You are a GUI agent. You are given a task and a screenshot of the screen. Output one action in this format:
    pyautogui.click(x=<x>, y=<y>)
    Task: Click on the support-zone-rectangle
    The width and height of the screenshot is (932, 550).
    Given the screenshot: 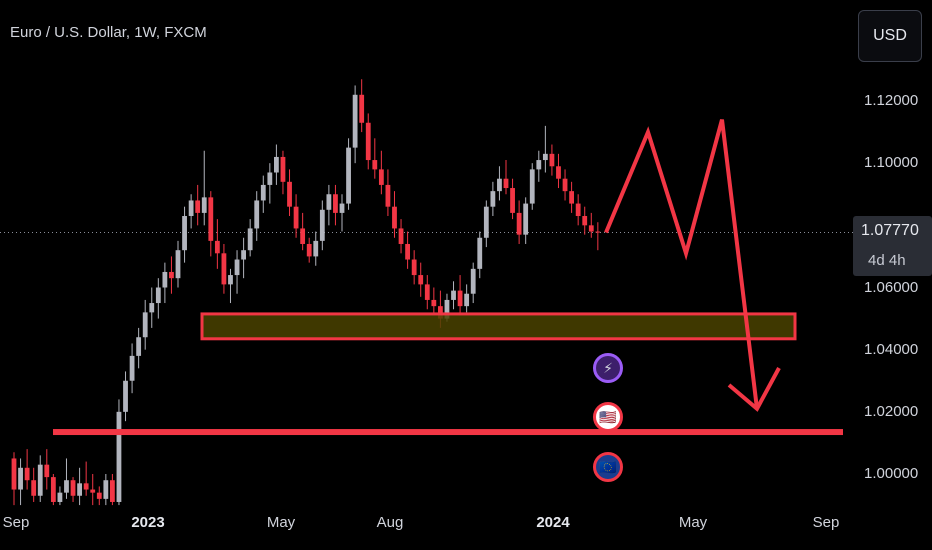 What is the action you would take?
    pyautogui.click(x=498, y=326)
    